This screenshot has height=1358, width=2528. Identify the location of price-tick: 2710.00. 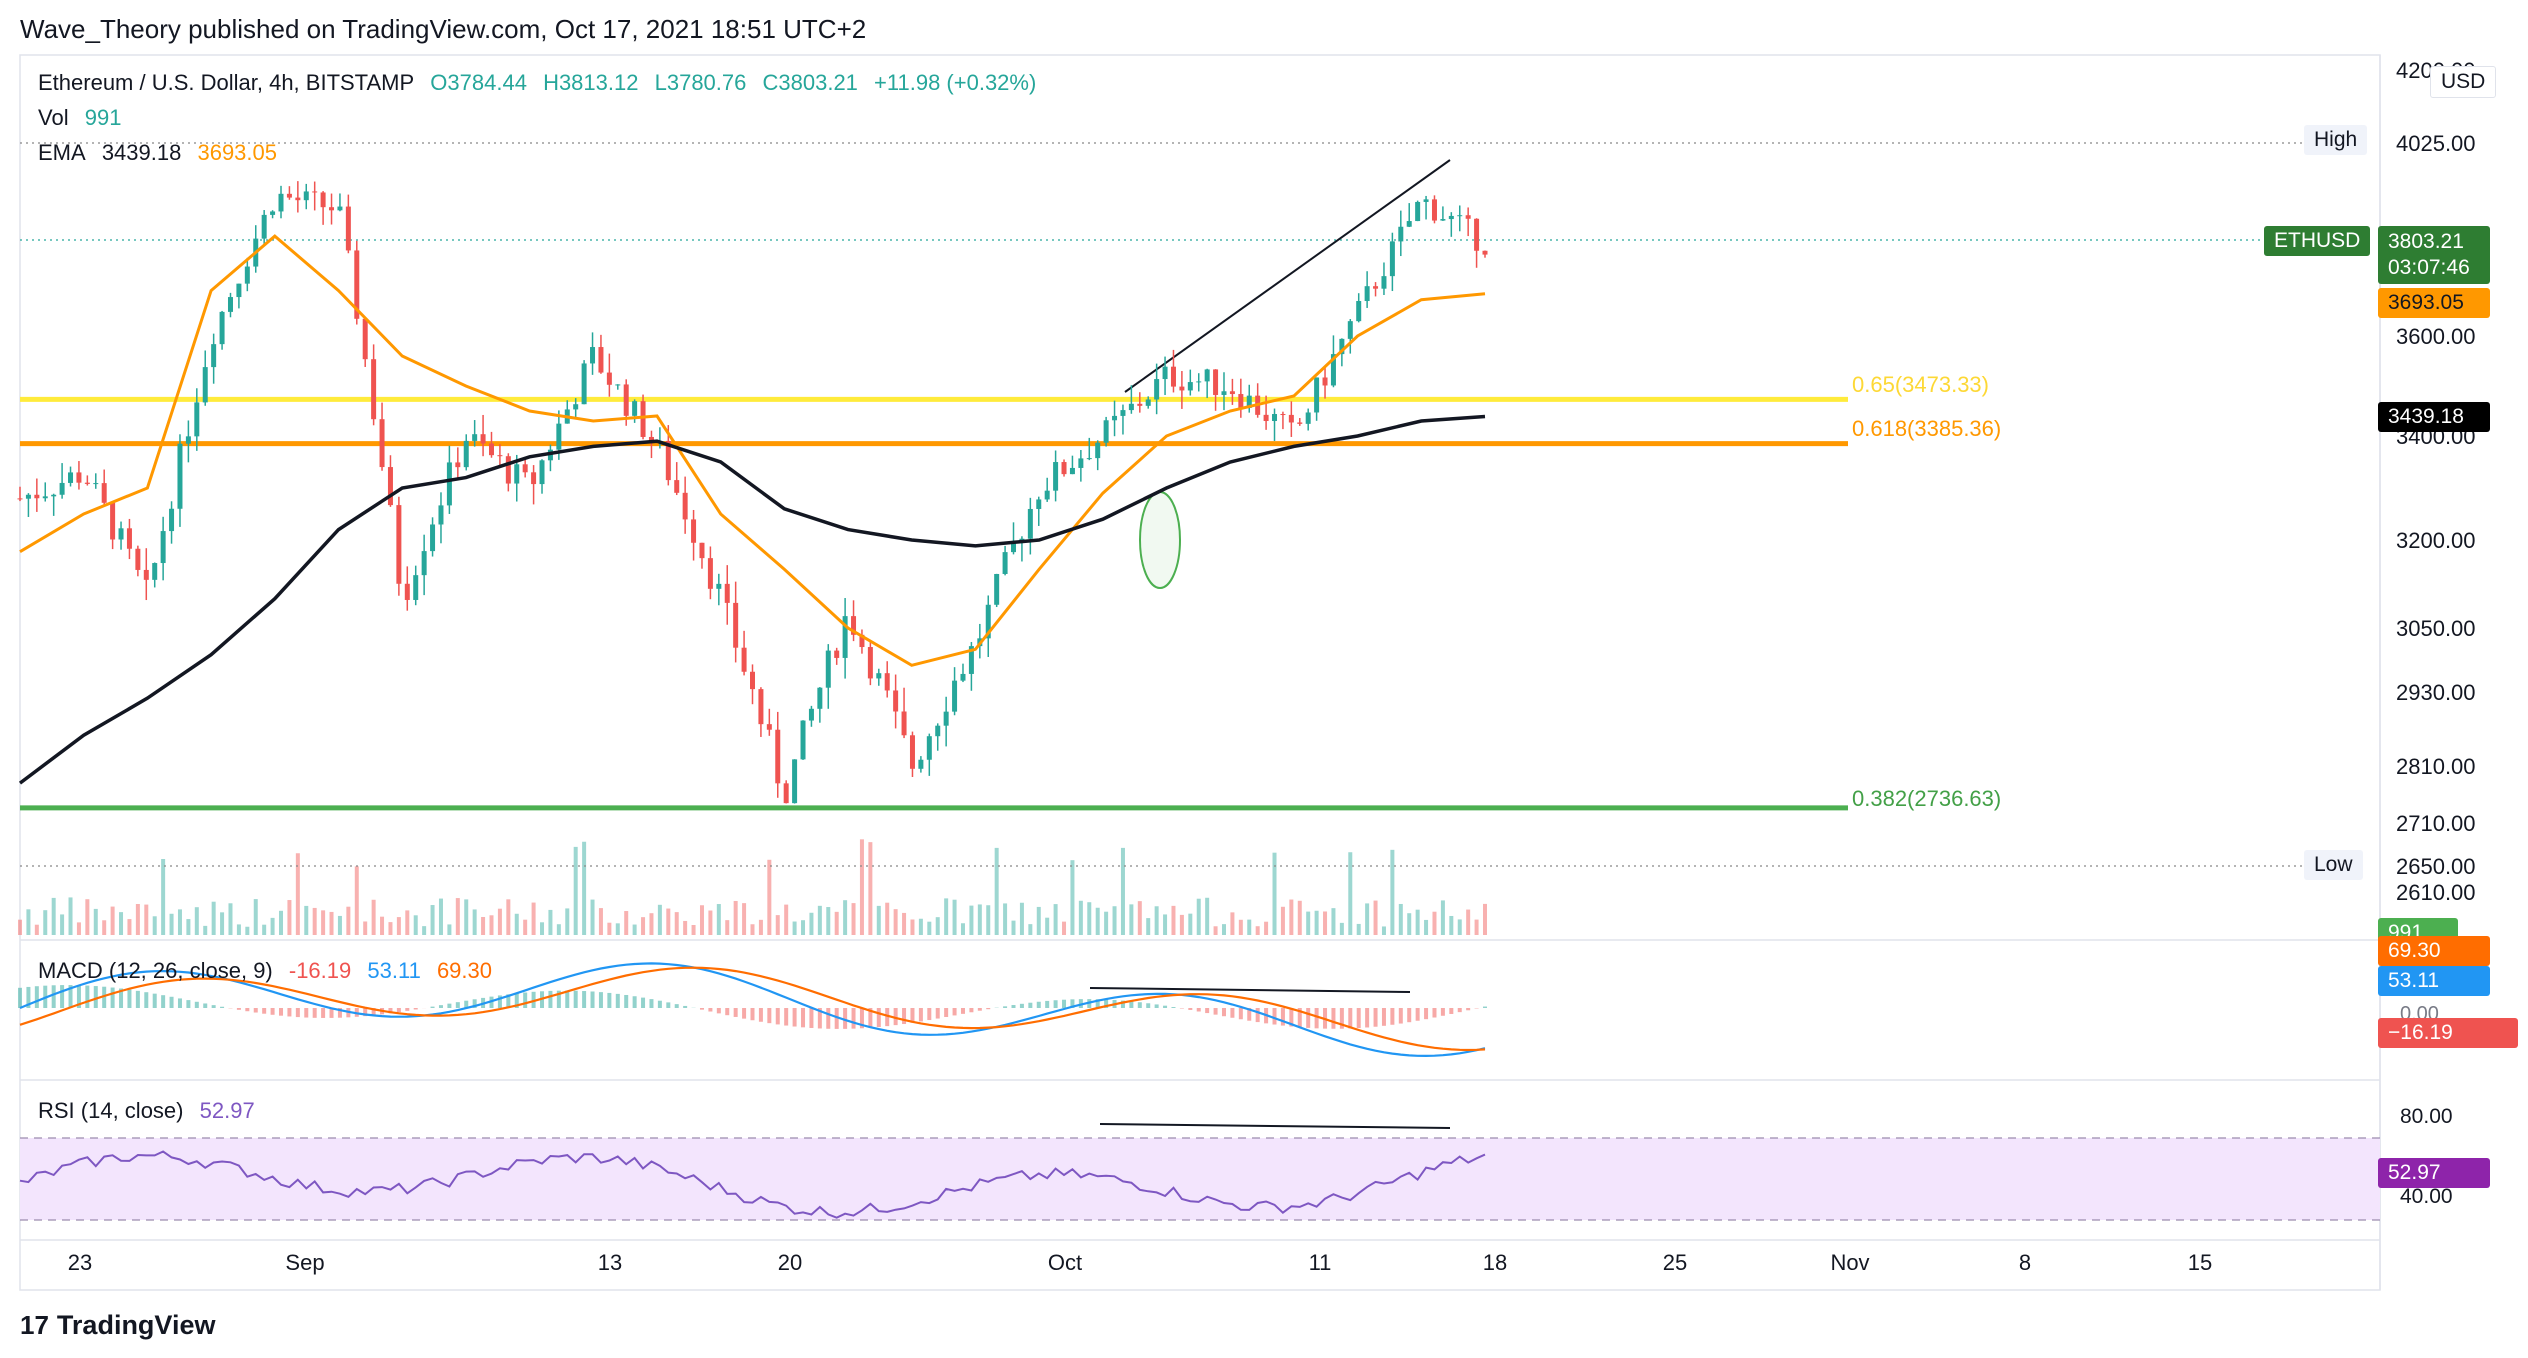
(2436, 823).